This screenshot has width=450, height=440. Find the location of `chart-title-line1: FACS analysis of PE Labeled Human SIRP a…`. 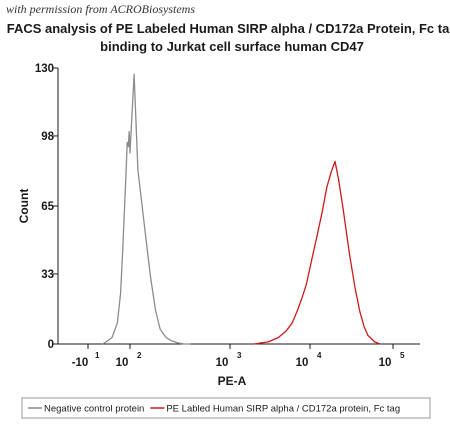

chart-title-line1: FACS analysis of PE Labeled Human SIRP a… is located at coordinates (228, 28).